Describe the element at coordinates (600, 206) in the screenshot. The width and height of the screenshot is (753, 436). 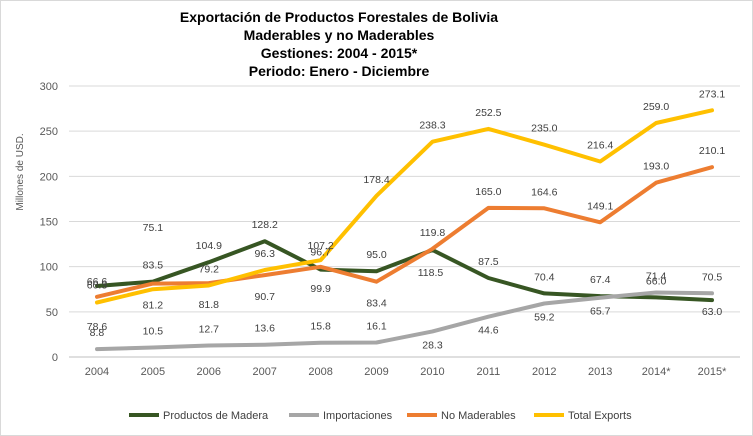
I see `data-label: 149.1` at that location.